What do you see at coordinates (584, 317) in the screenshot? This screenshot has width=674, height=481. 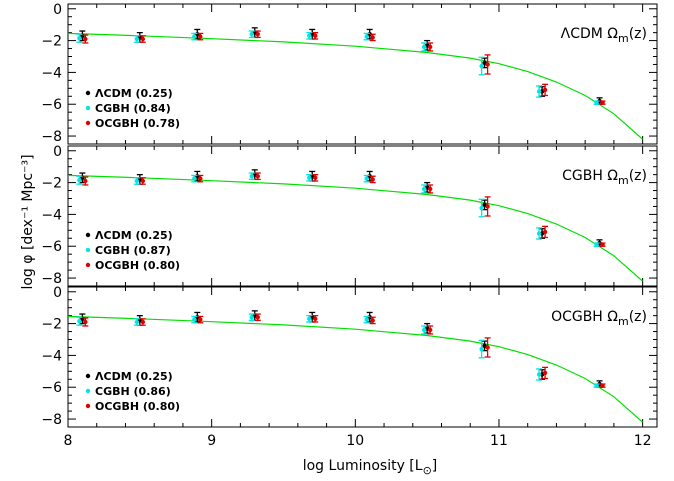 I see `panel-title-main: OCGBH Ω` at bounding box center [584, 317].